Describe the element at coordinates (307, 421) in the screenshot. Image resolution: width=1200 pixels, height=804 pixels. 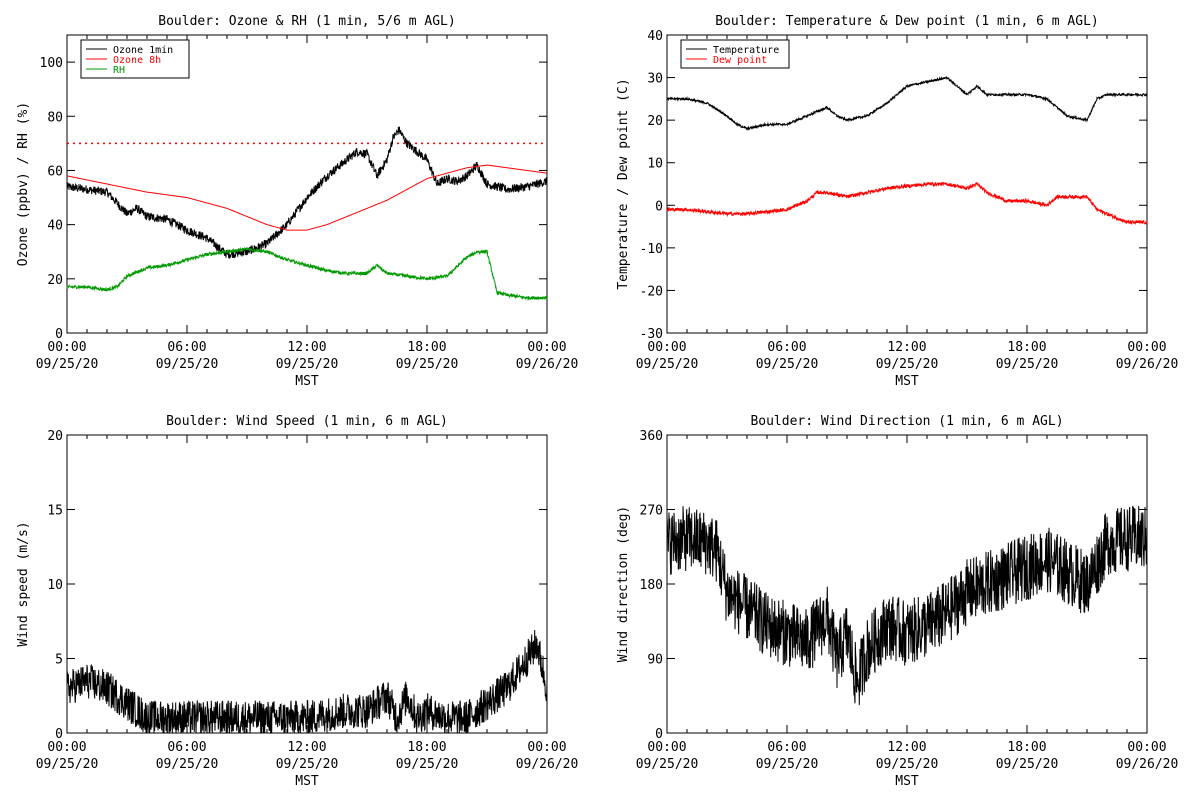
I see `chart-title: Boulder: Wind Speed (1 min, 6 m AGL)` at that location.